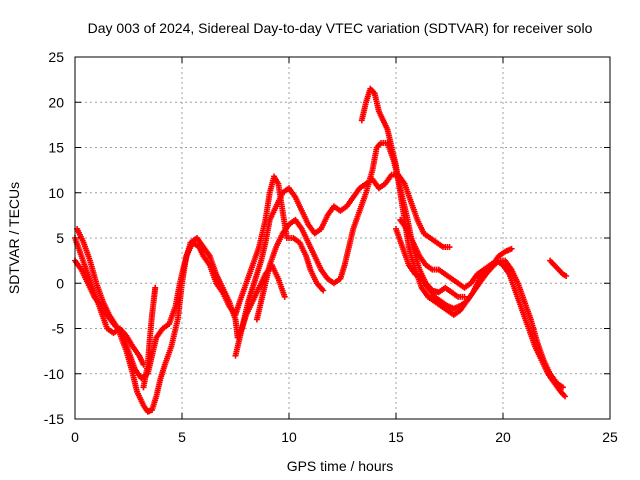 This screenshot has width=640, height=480. Describe the element at coordinates (60, 238) in the screenshot. I see `y-tick-label: 5` at that location.